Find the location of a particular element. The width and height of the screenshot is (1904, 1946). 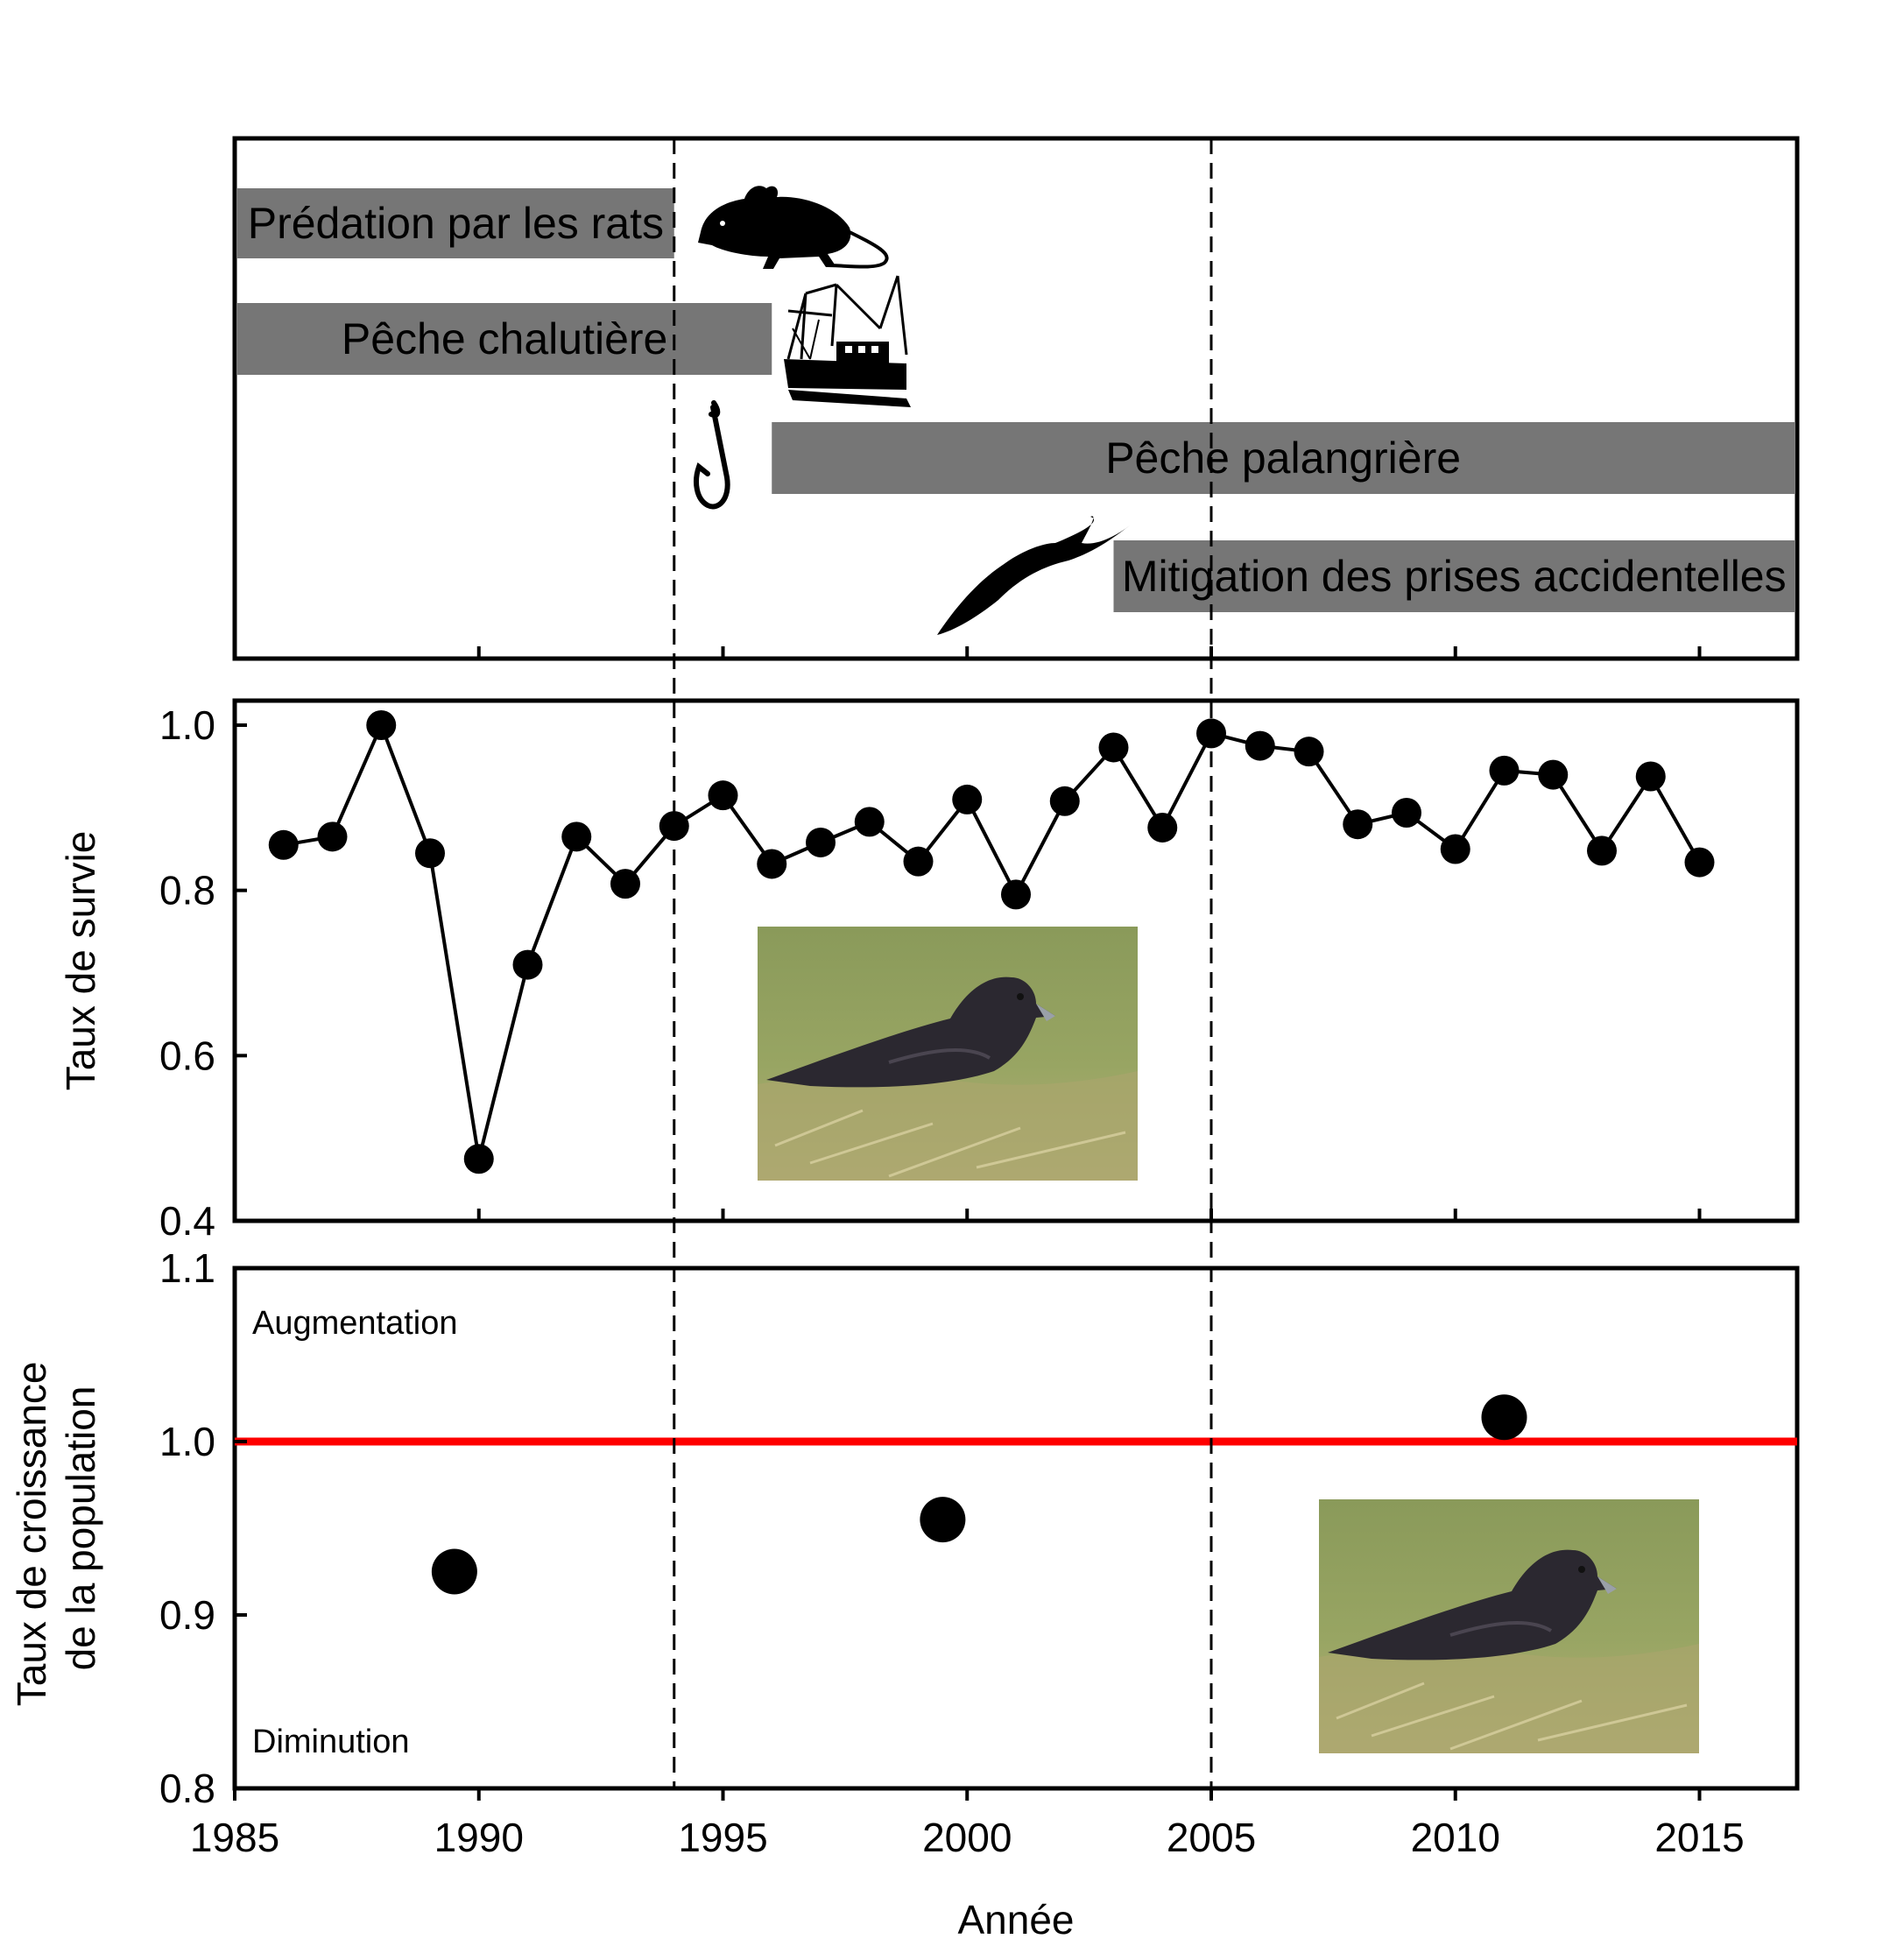

growth-y-axis-title-line-2: de la population is located at coordinates (80, 1529).